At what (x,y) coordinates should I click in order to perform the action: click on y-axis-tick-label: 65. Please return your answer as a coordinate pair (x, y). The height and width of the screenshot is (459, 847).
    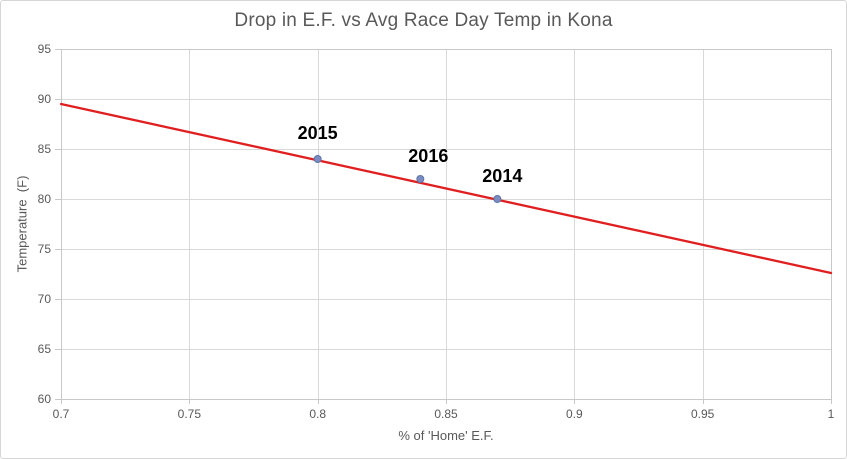
    Looking at the image, I should click on (45, 349).